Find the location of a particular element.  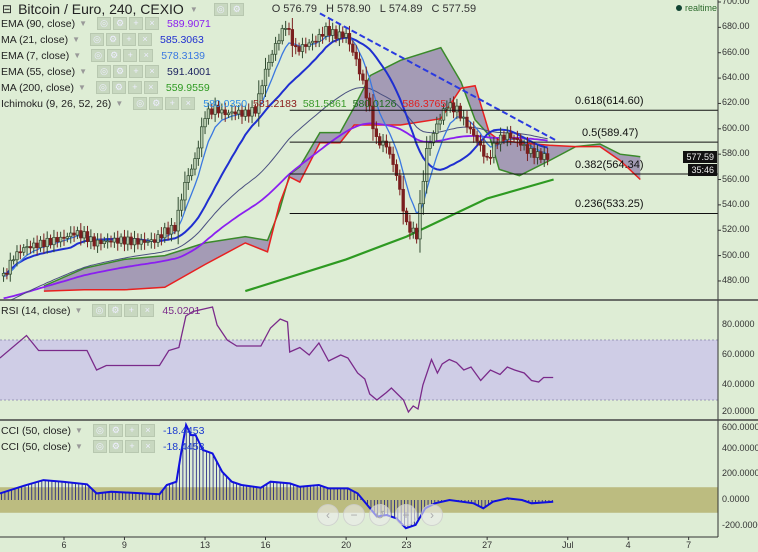

indicator-legend-name: EMA (55, close) is located at coordinates (38, 71).